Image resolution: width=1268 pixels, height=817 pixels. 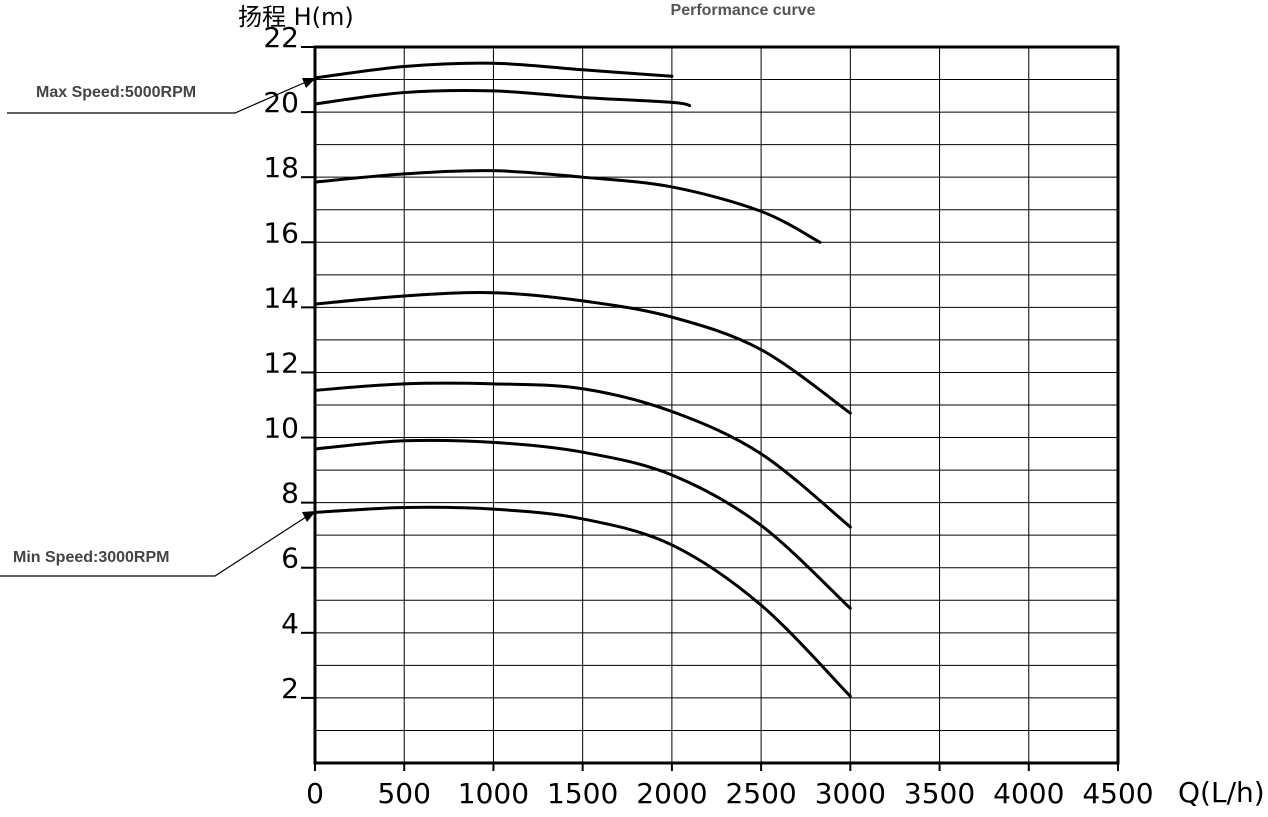 I want to click on x-tick-label: 0, so click(x=315, y=793).